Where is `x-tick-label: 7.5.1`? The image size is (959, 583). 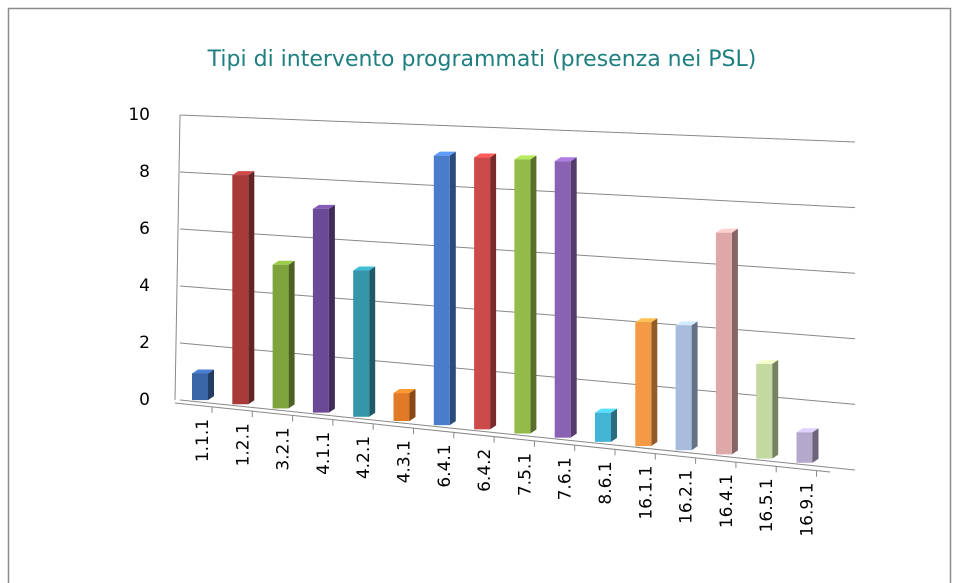 x-tick-label: 7.5.1 is located at coordinates (525, 474).